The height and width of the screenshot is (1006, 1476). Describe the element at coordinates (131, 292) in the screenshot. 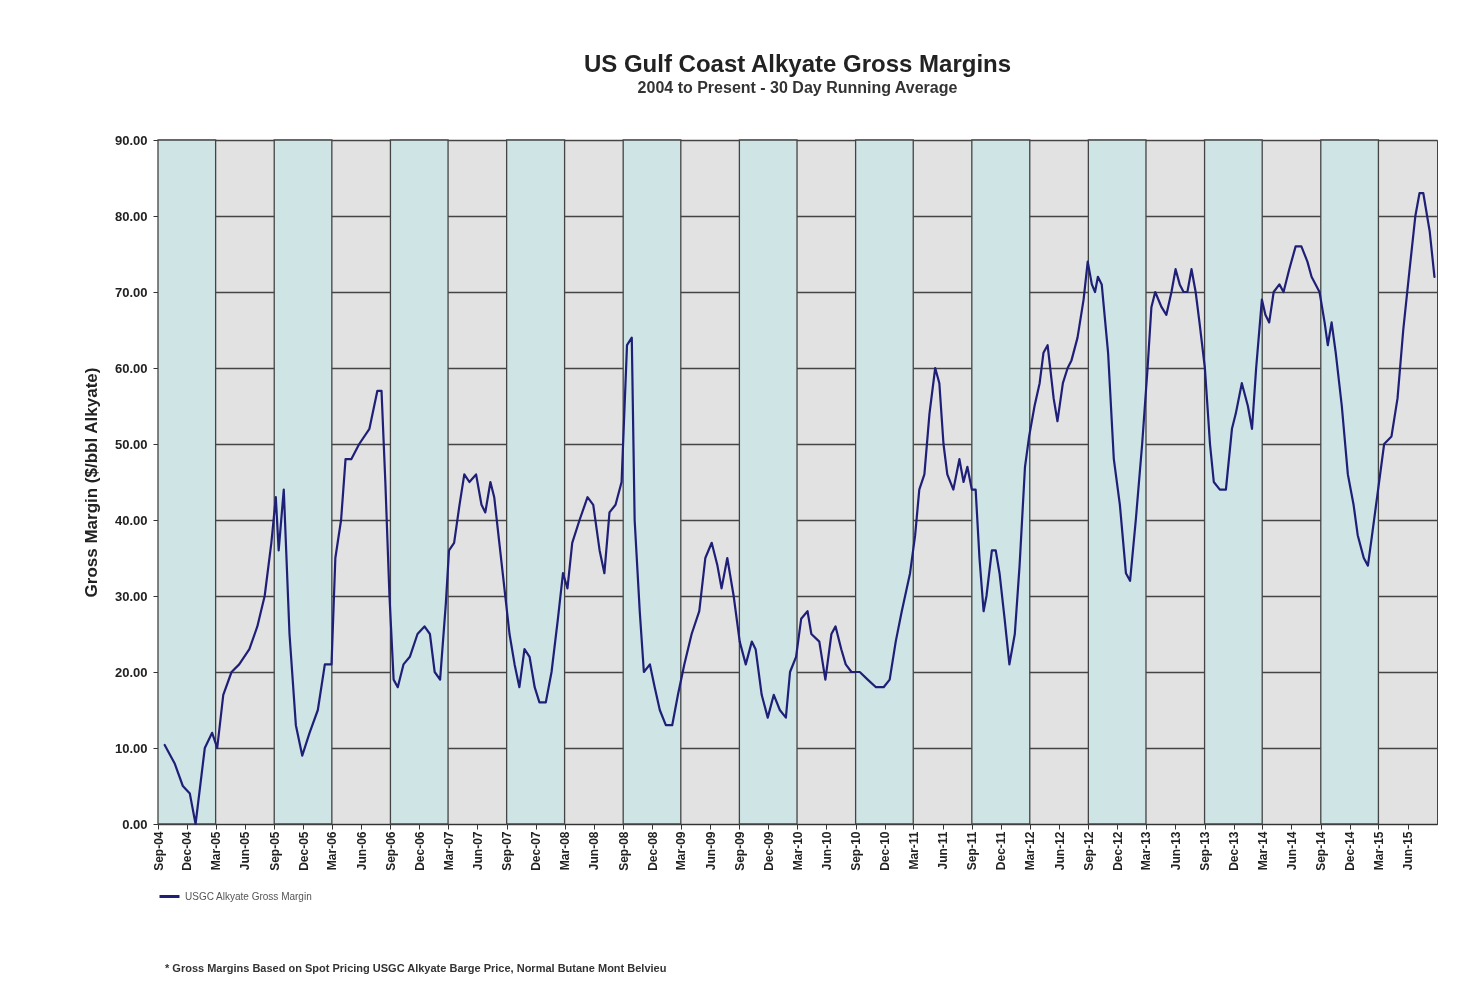

I see `y-tick-label: 70.00` at that location.